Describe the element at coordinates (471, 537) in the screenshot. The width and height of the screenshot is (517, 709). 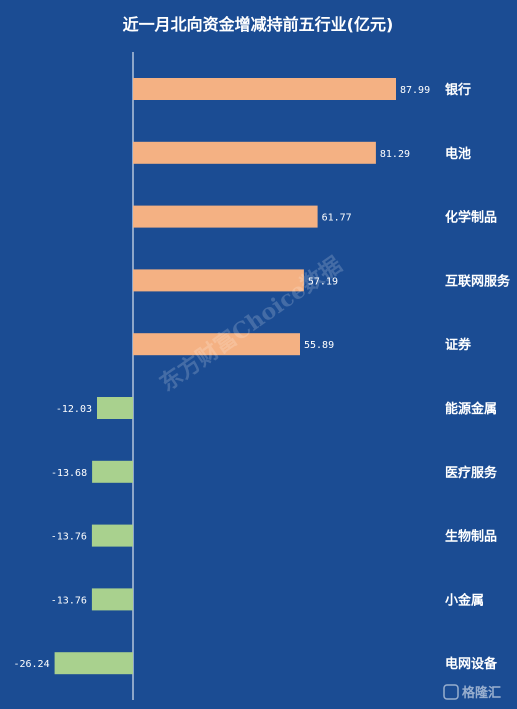
I see `category-label-7: 生物制品` at that location.